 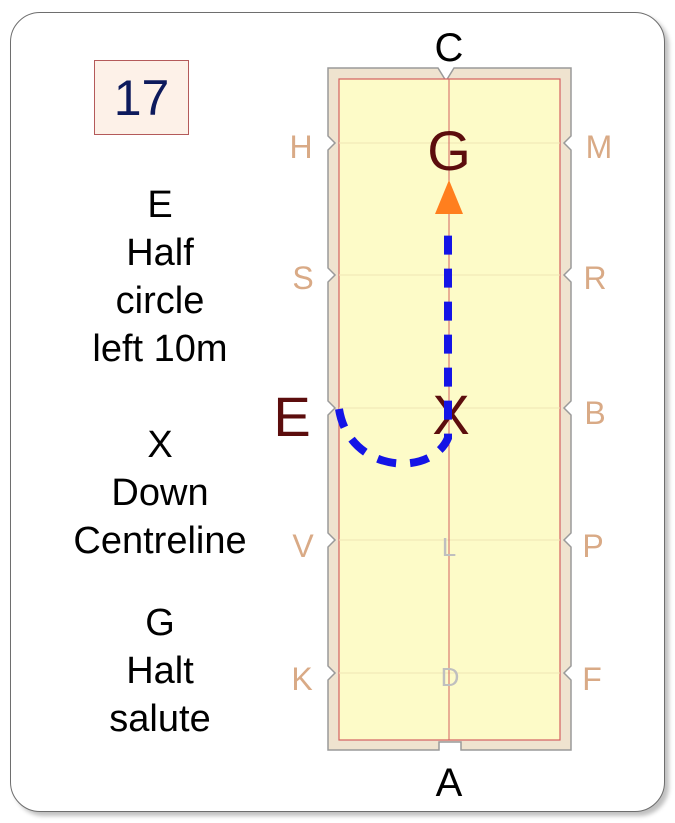 I want to click on instruction-line: Halt, so click(x=160, y=671).